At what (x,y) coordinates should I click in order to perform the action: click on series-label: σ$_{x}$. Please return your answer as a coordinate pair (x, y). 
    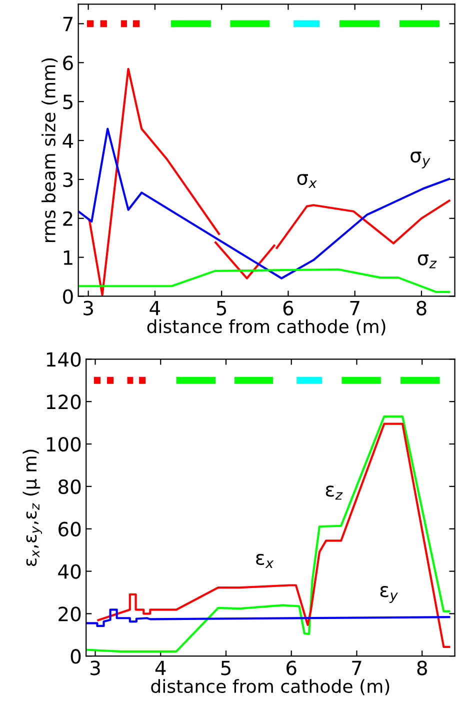
    Looking at the image, I should click on (307, 181).